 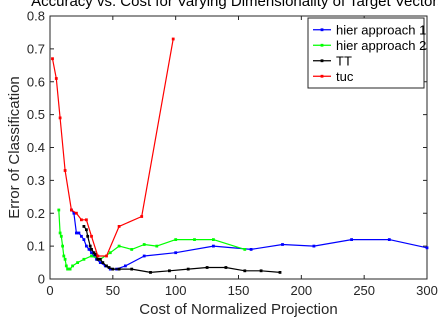 I want to click on legend-item: hier approach 1, so click(x=369, y=29).